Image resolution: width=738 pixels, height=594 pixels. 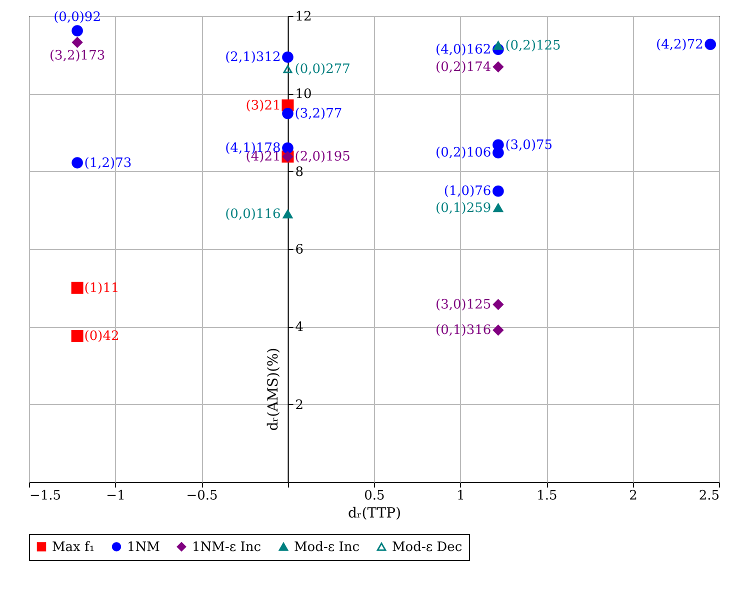 What do you see at coordinates (143, 547) in the screenshot?
I see `legend-label: 1NM` at bounding box center [143, 547].